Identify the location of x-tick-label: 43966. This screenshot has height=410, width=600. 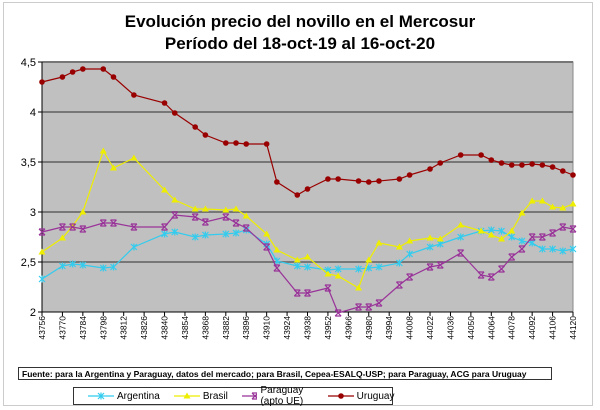
(348, 328).